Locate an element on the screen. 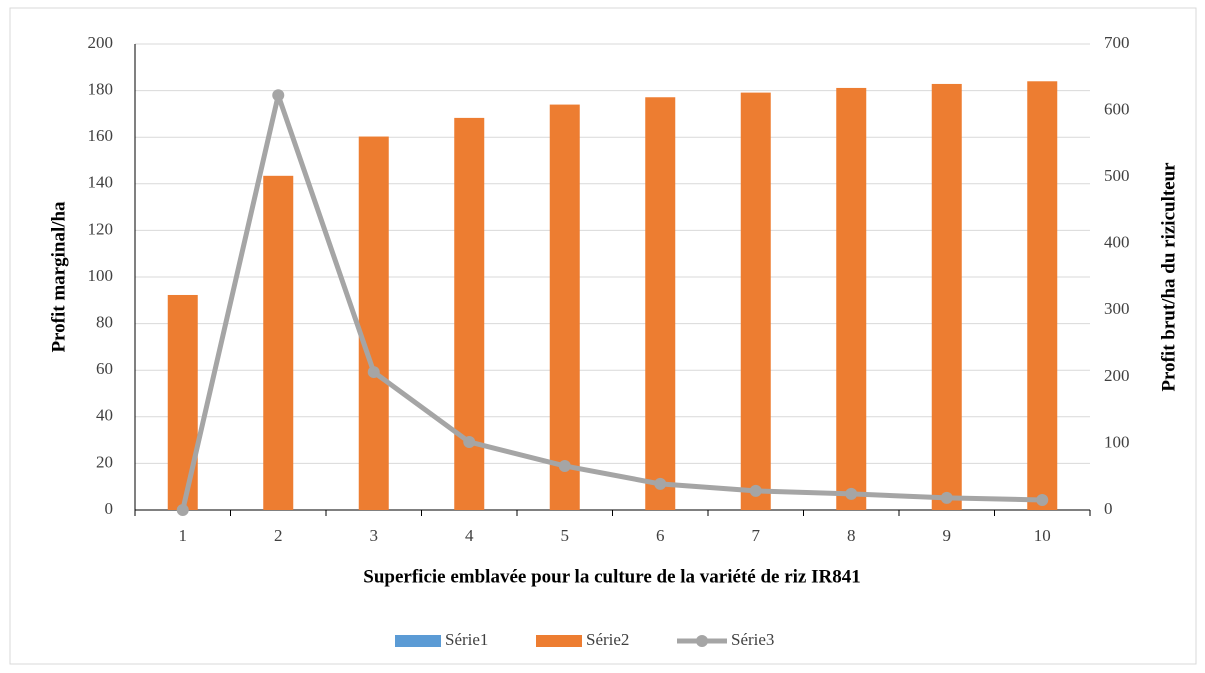 The image size is (1205, 673). x-tick-label: 8 is located at coordinates (851, 535).